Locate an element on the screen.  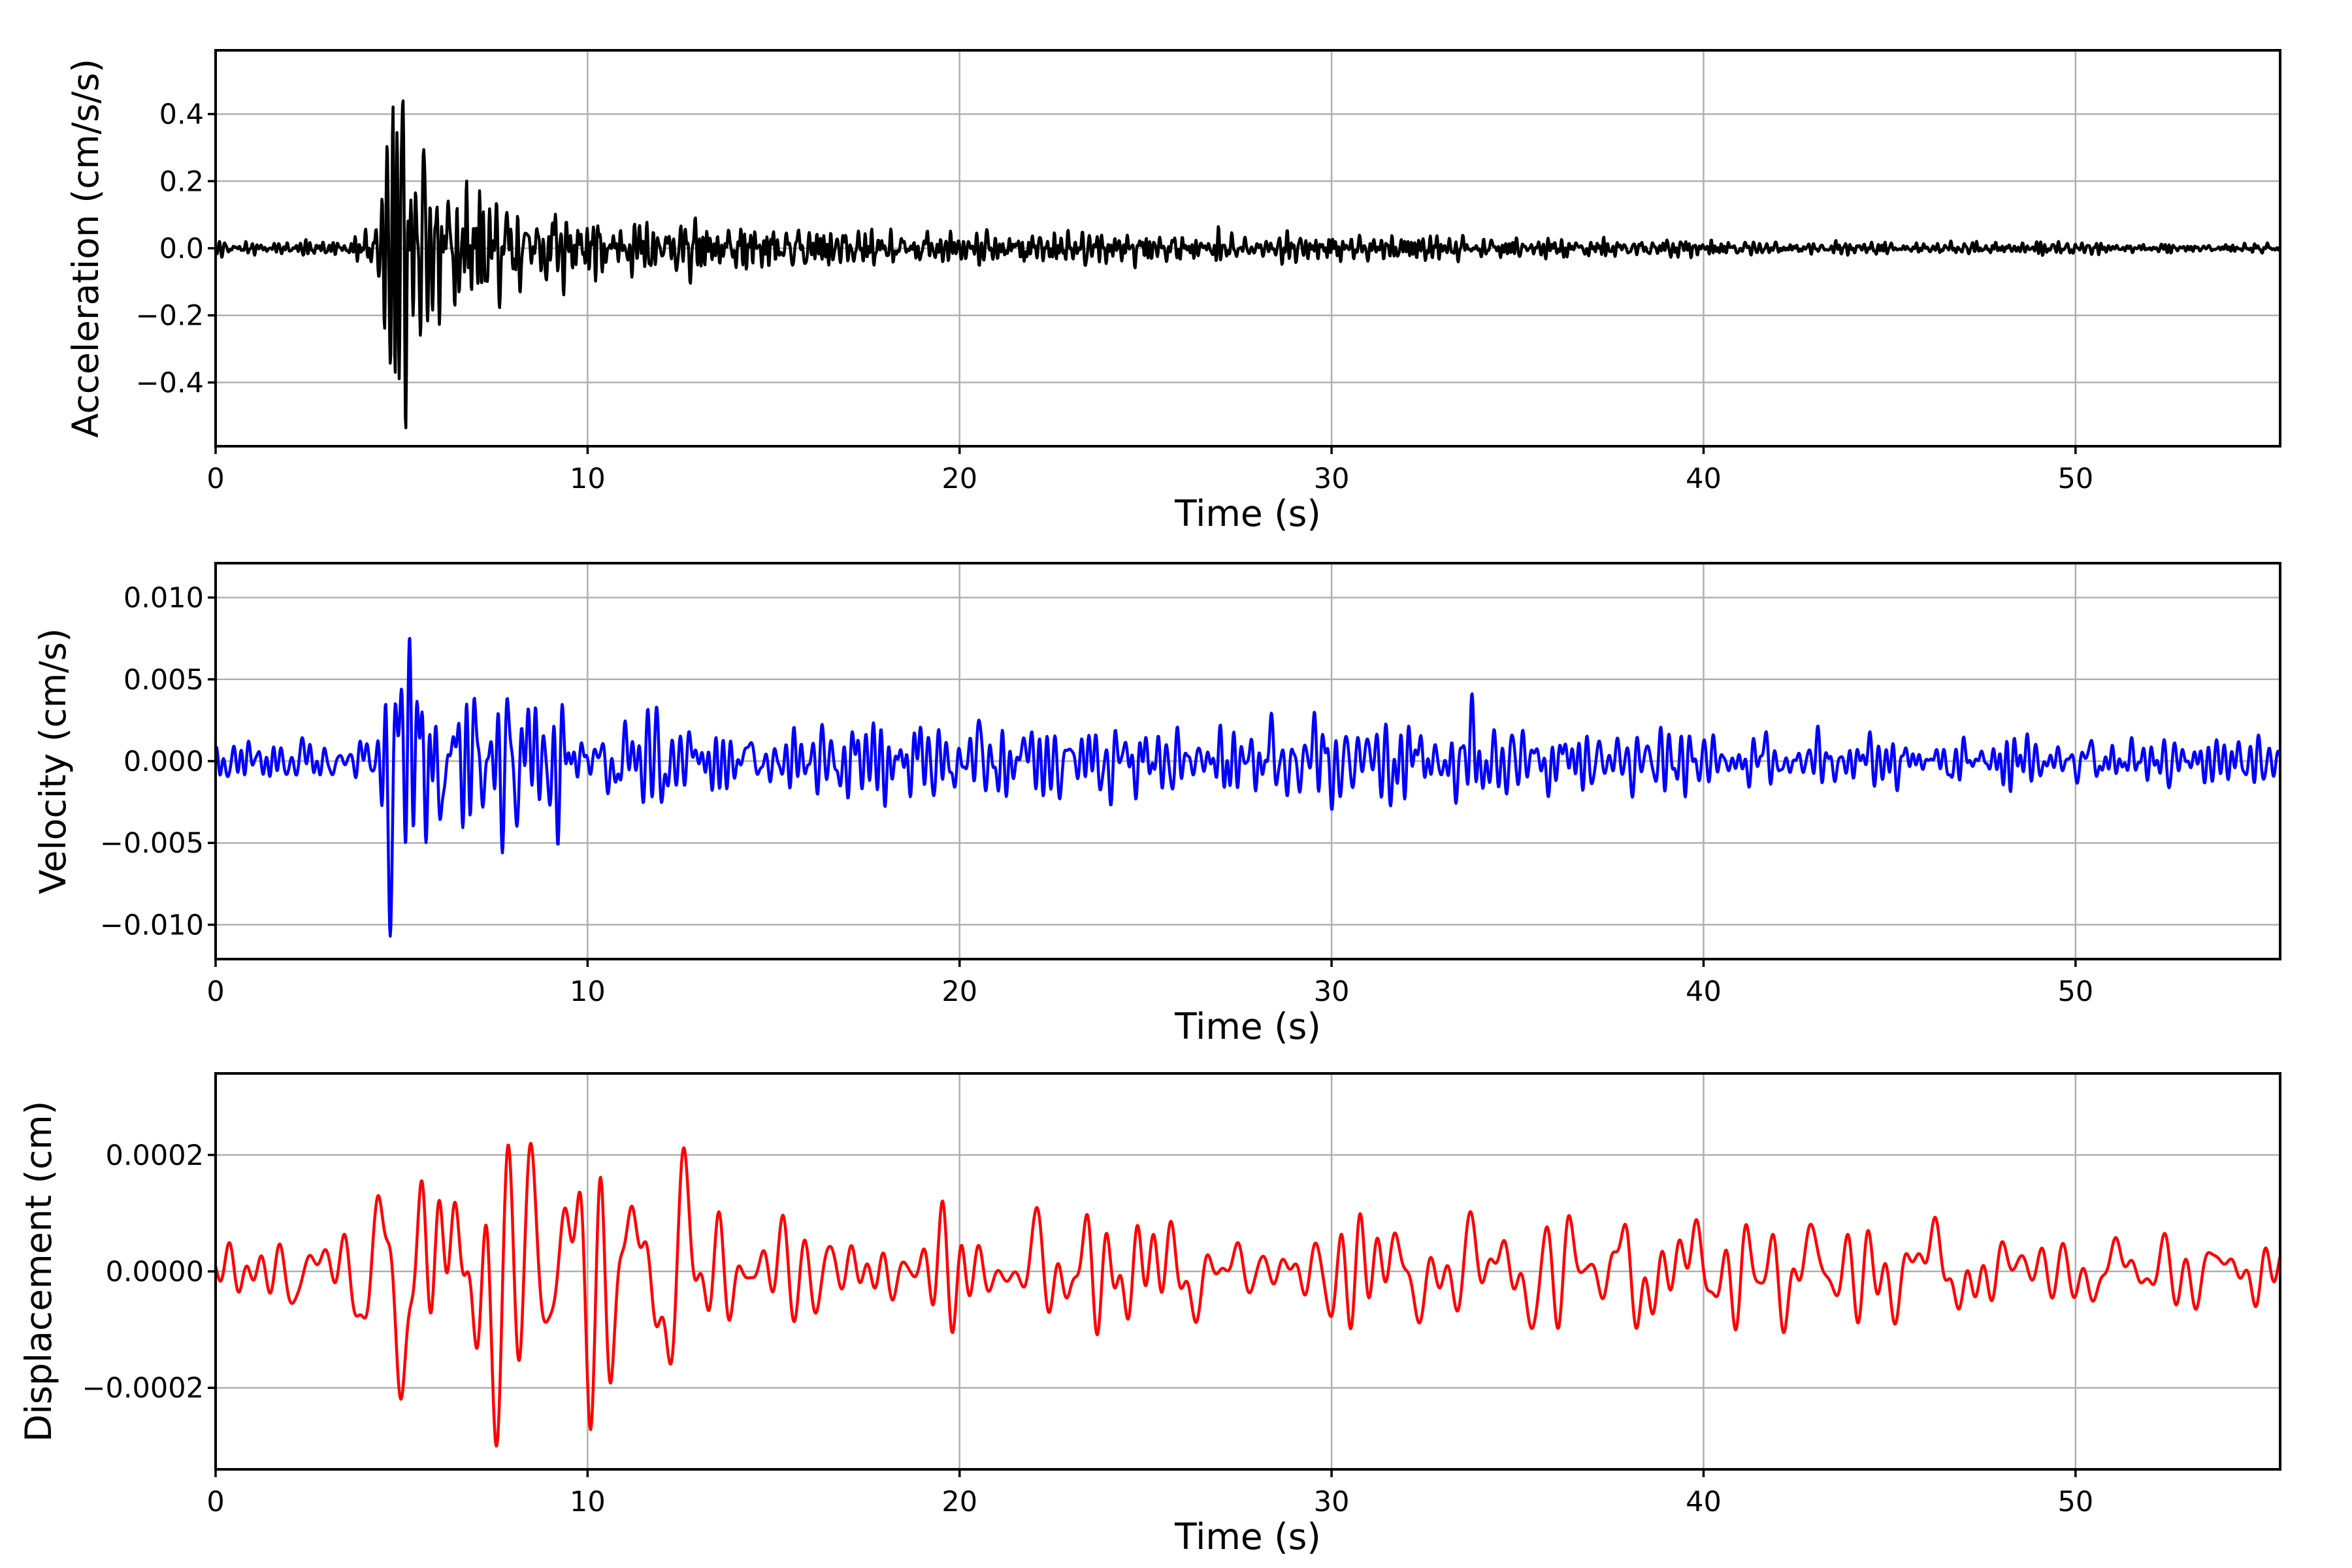
time-x-axis-label-middle: Time (s) is located at coordinates (1247, 1026).